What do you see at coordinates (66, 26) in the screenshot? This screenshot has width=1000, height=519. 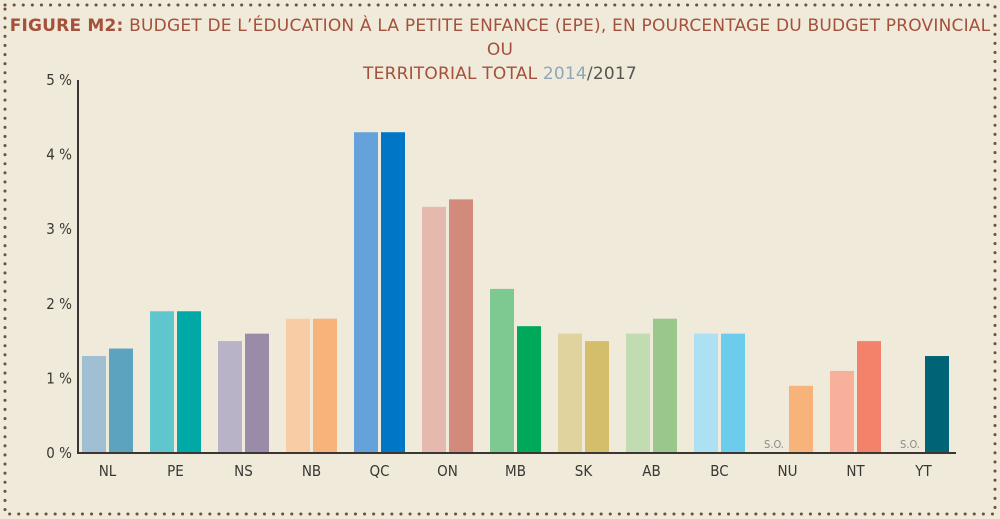 I see `figure-label: FIGURE M2:` at bounding box center [66, 26].